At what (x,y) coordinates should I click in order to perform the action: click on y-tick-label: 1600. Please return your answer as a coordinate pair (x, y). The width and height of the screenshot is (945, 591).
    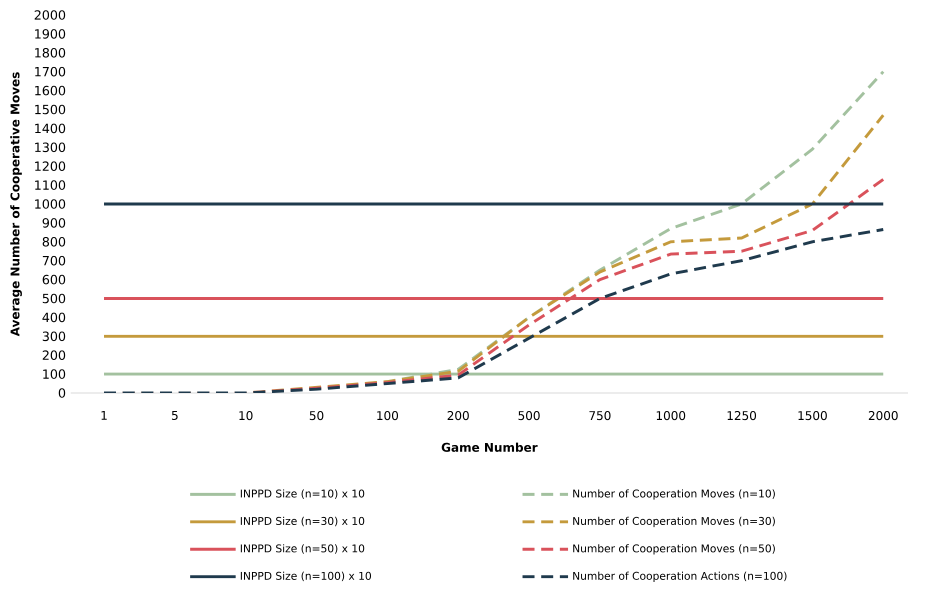
    Looking at the image, I should click on (50, 91).